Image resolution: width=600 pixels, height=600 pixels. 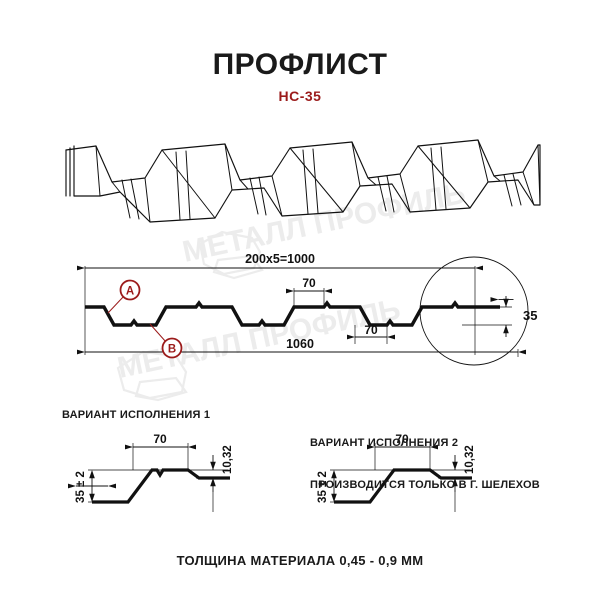 What do you see at coordinates (228, 459) in the screenshot?
I see `variant-1-dimension-rib-label: 10,32` at bounding box center [228, 459].